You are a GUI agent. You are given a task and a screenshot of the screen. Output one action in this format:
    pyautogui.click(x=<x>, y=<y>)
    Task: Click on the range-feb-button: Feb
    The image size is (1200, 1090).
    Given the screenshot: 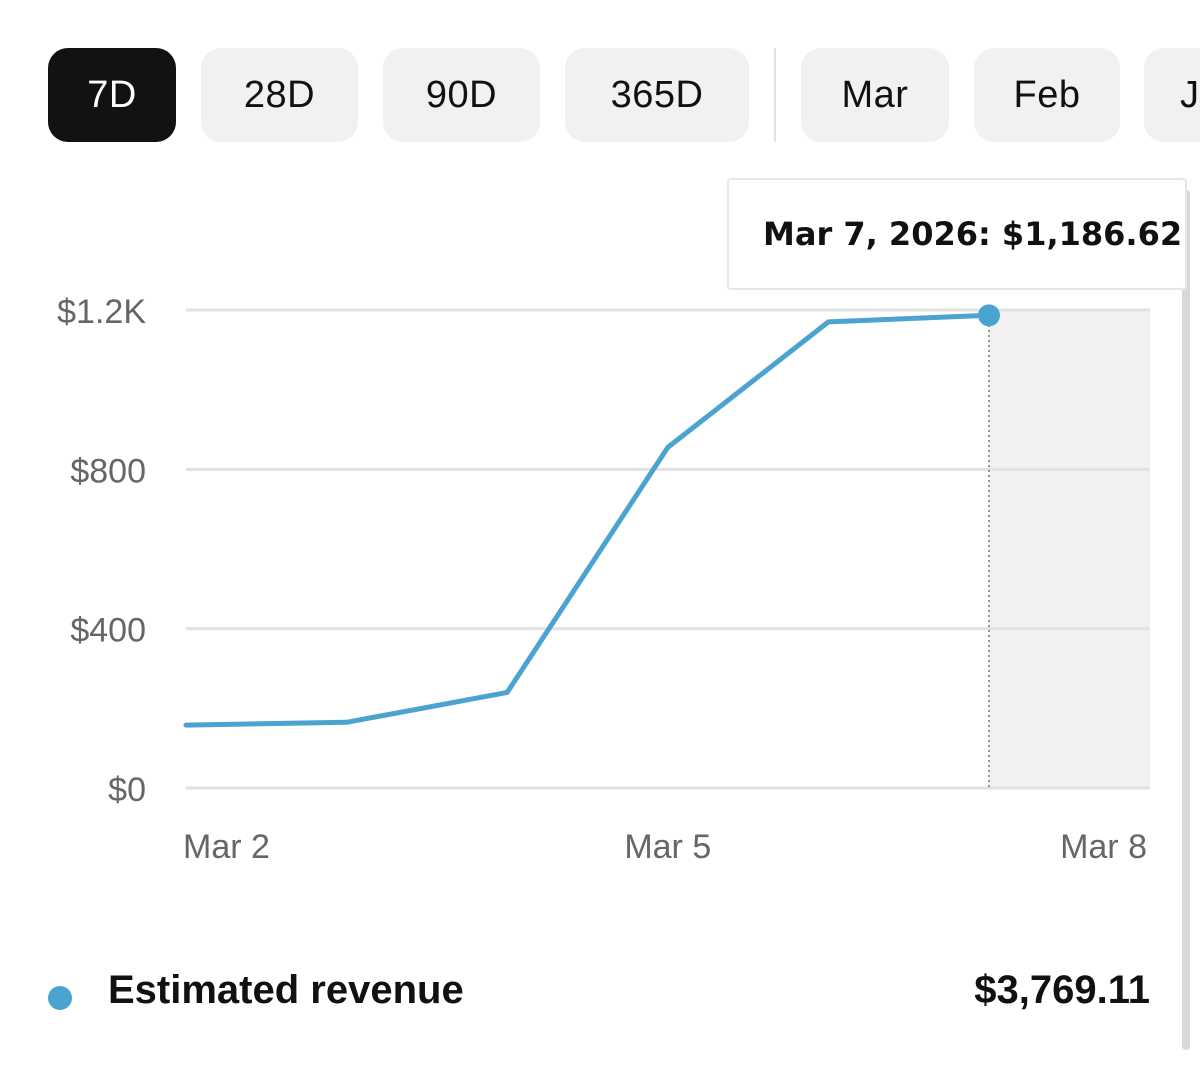 What is the action you would take?
    pyautogui.click(x=1047, y=95)
    